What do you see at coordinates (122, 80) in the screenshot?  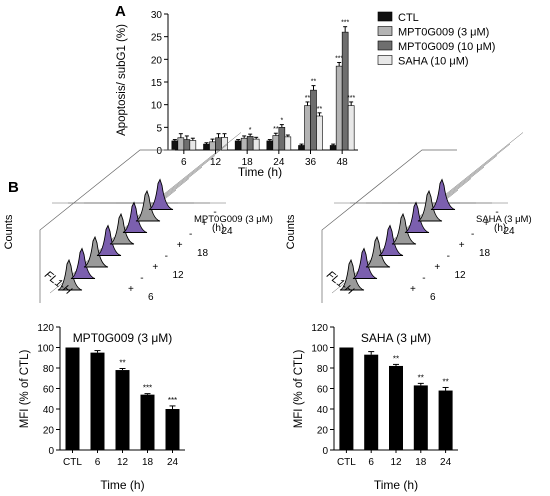 I see `apoptosis-y-axis-label: Apoptosis/ subG1 (%)` at bounding box center [122, 80].